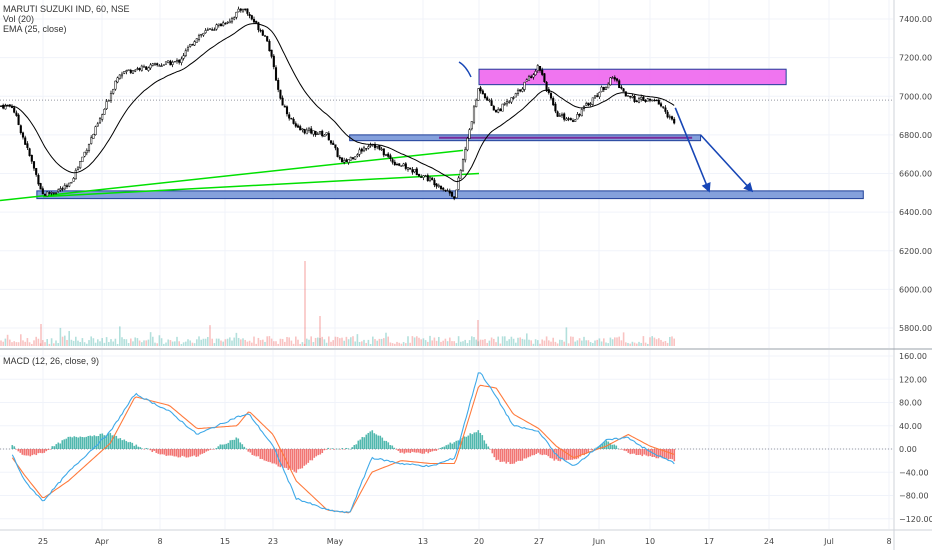  I want to click on time-axis: 25 Apr 8 15 23 May 13 20 27 Jun 10 17 24 Jul 8, so click(465, 541).